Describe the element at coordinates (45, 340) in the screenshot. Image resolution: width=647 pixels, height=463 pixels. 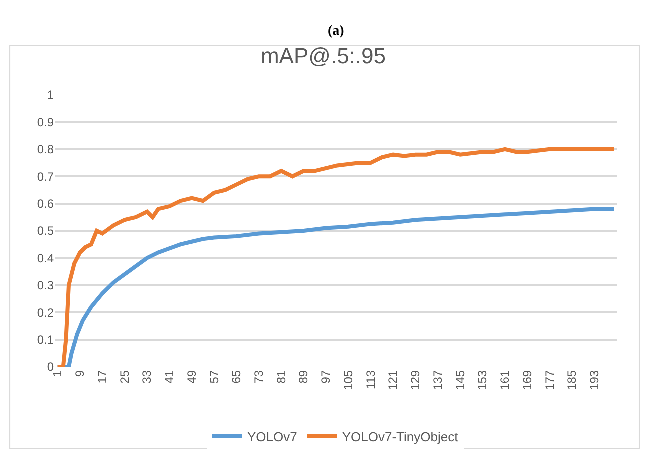
I see `y-tick-label: 0.1` at that location.